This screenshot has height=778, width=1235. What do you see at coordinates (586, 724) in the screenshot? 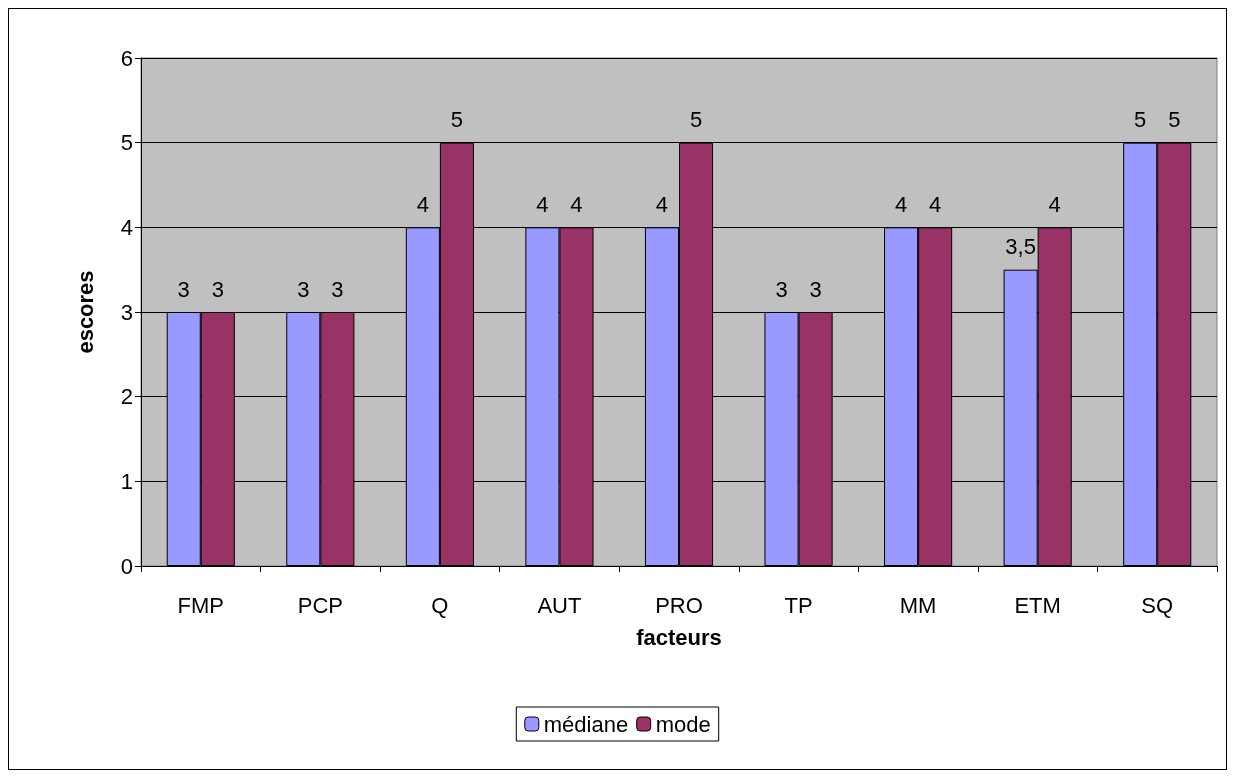
I see `legend-label: médiane` at bounding box center [586, 724].